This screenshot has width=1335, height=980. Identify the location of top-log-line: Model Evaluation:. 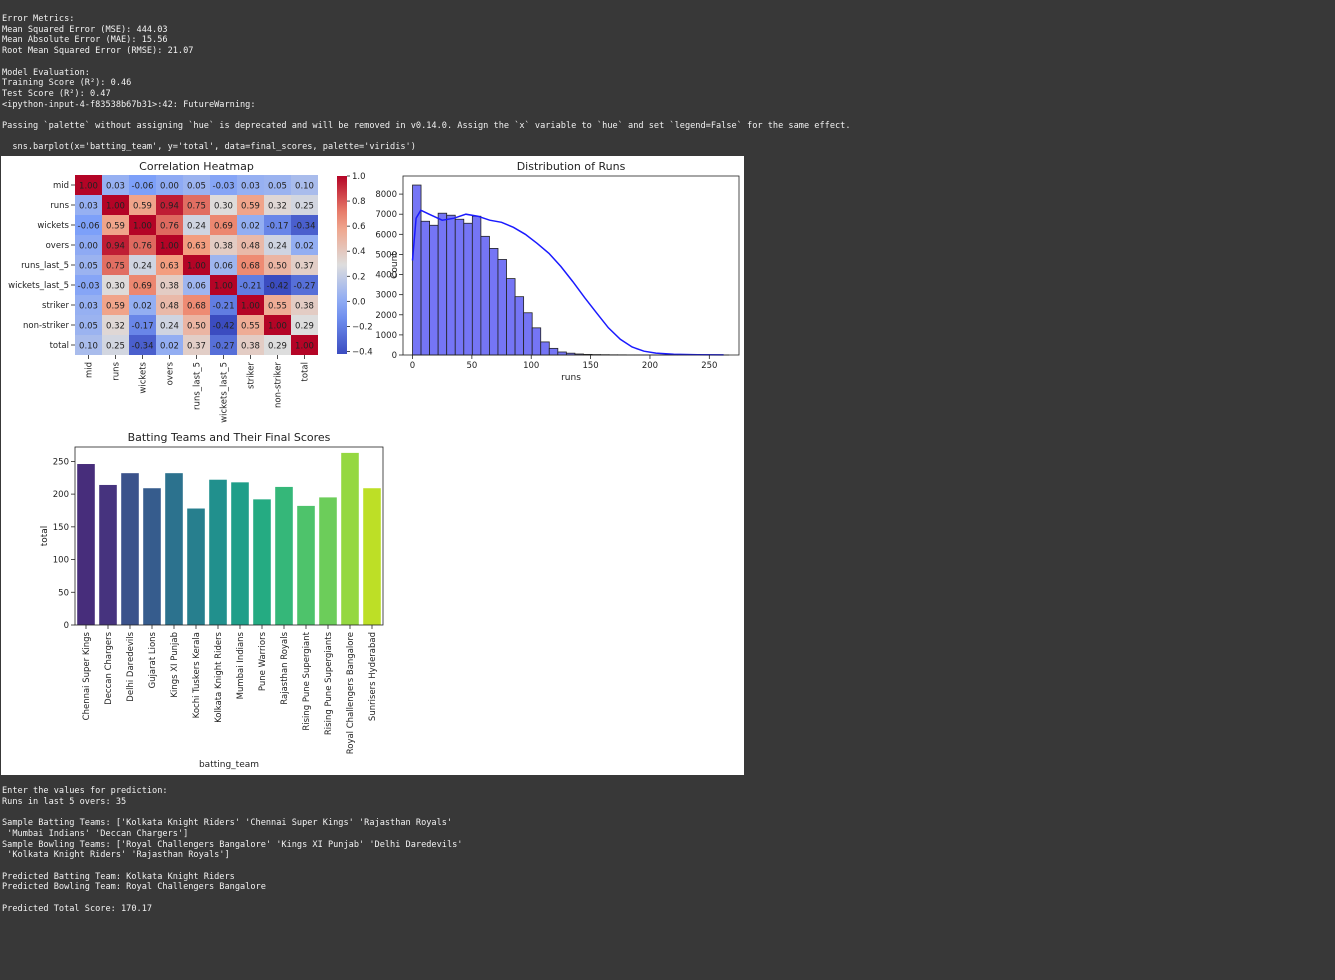
(46, 72).